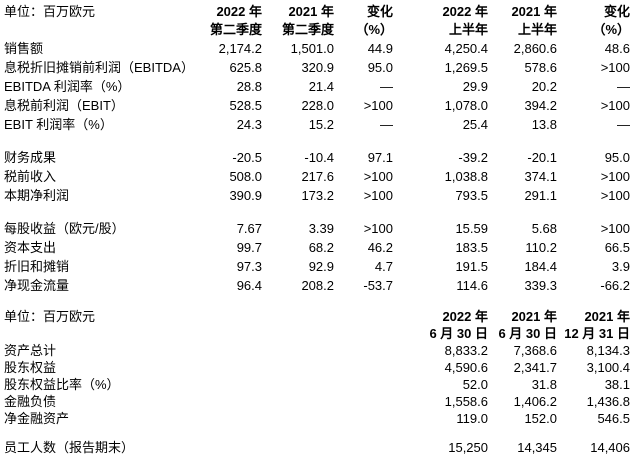 This screenshot has height=457, width=639. I want to click on cell-value: 14,406, so click(610, 447).